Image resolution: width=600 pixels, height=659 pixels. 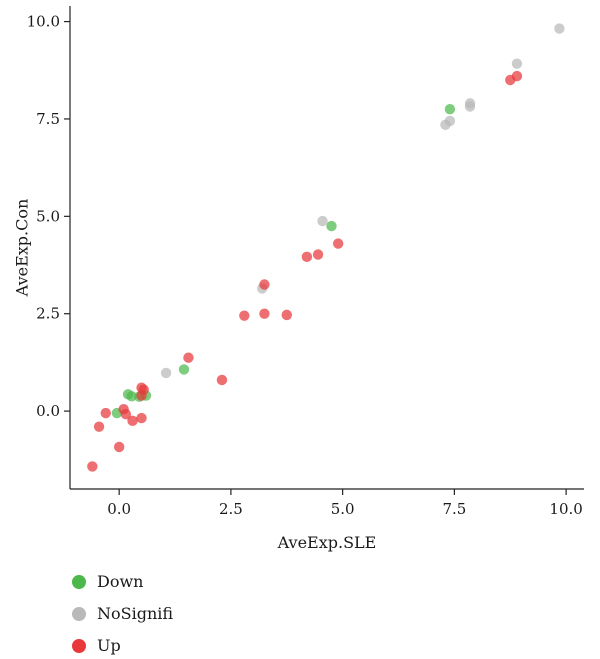 What do you see at coordinates (43, 22) in the screenshot?
I see `y-tick-label: 10.0` at bounding box center [43, 22].